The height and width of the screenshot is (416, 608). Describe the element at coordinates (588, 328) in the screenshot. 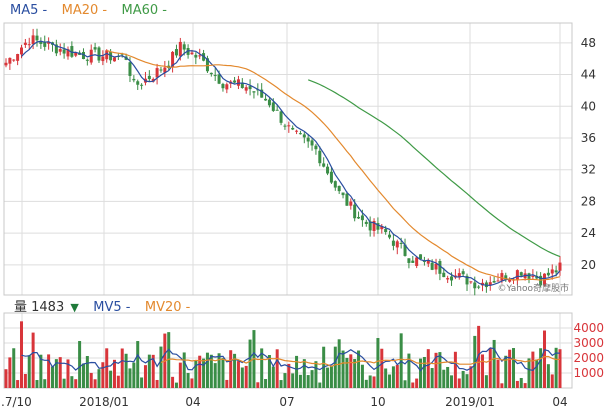

I see `volume-tick-label: 4000` at that location.